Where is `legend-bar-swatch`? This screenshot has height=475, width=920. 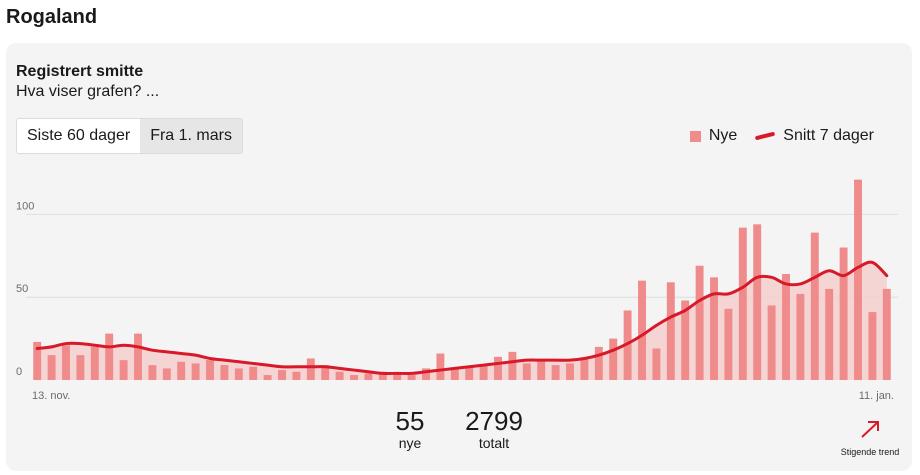
legend-bar-swatch is located at coordinates (695, 136).